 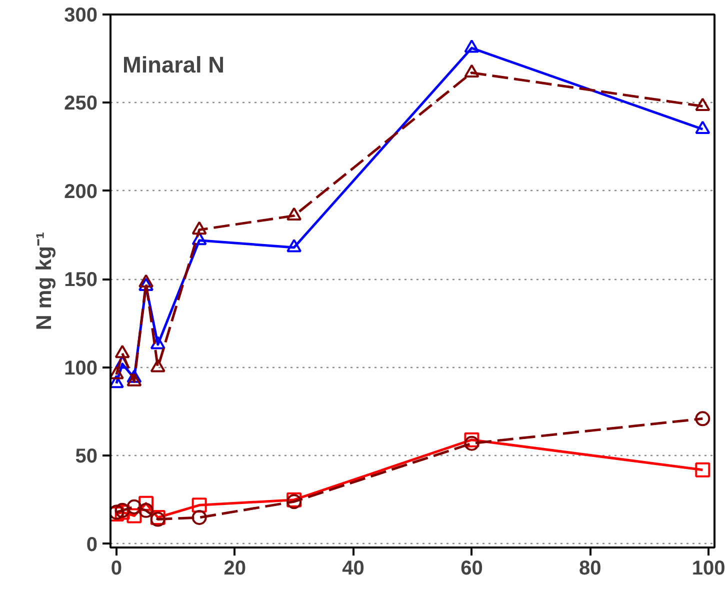 I want to click on y-tick-label: 0, so click(x=92, y=545).